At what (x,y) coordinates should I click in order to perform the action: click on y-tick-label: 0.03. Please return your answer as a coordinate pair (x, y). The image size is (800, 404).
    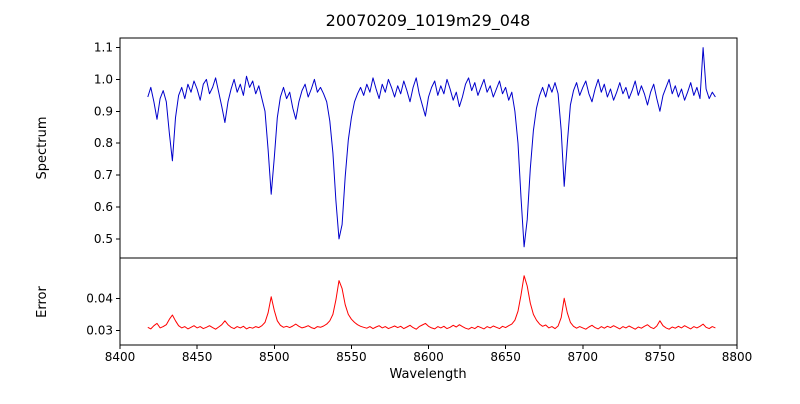
    Looking at the image, I should click on (99, 331).